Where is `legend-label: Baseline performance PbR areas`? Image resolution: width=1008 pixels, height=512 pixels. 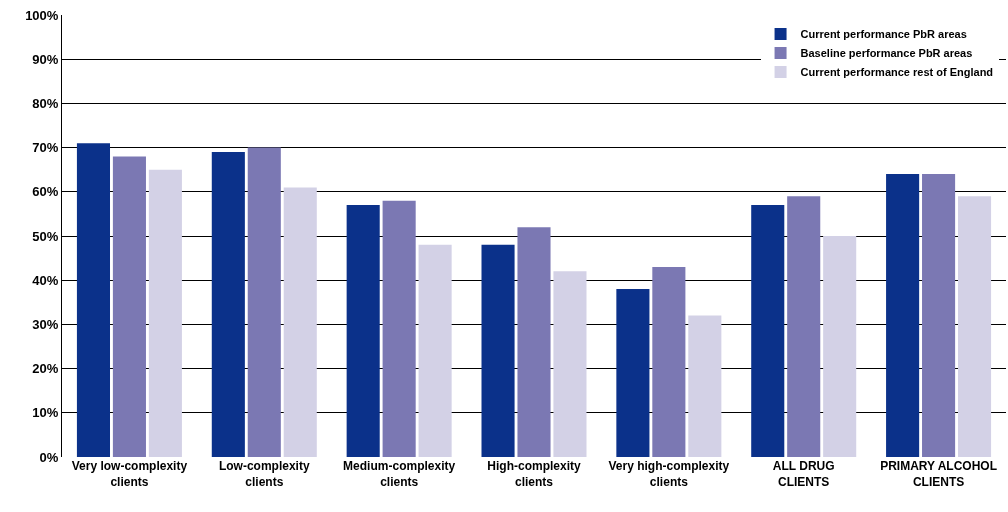
legend-label: Baseline performance PbR areas is located at coordinates (886, 53).